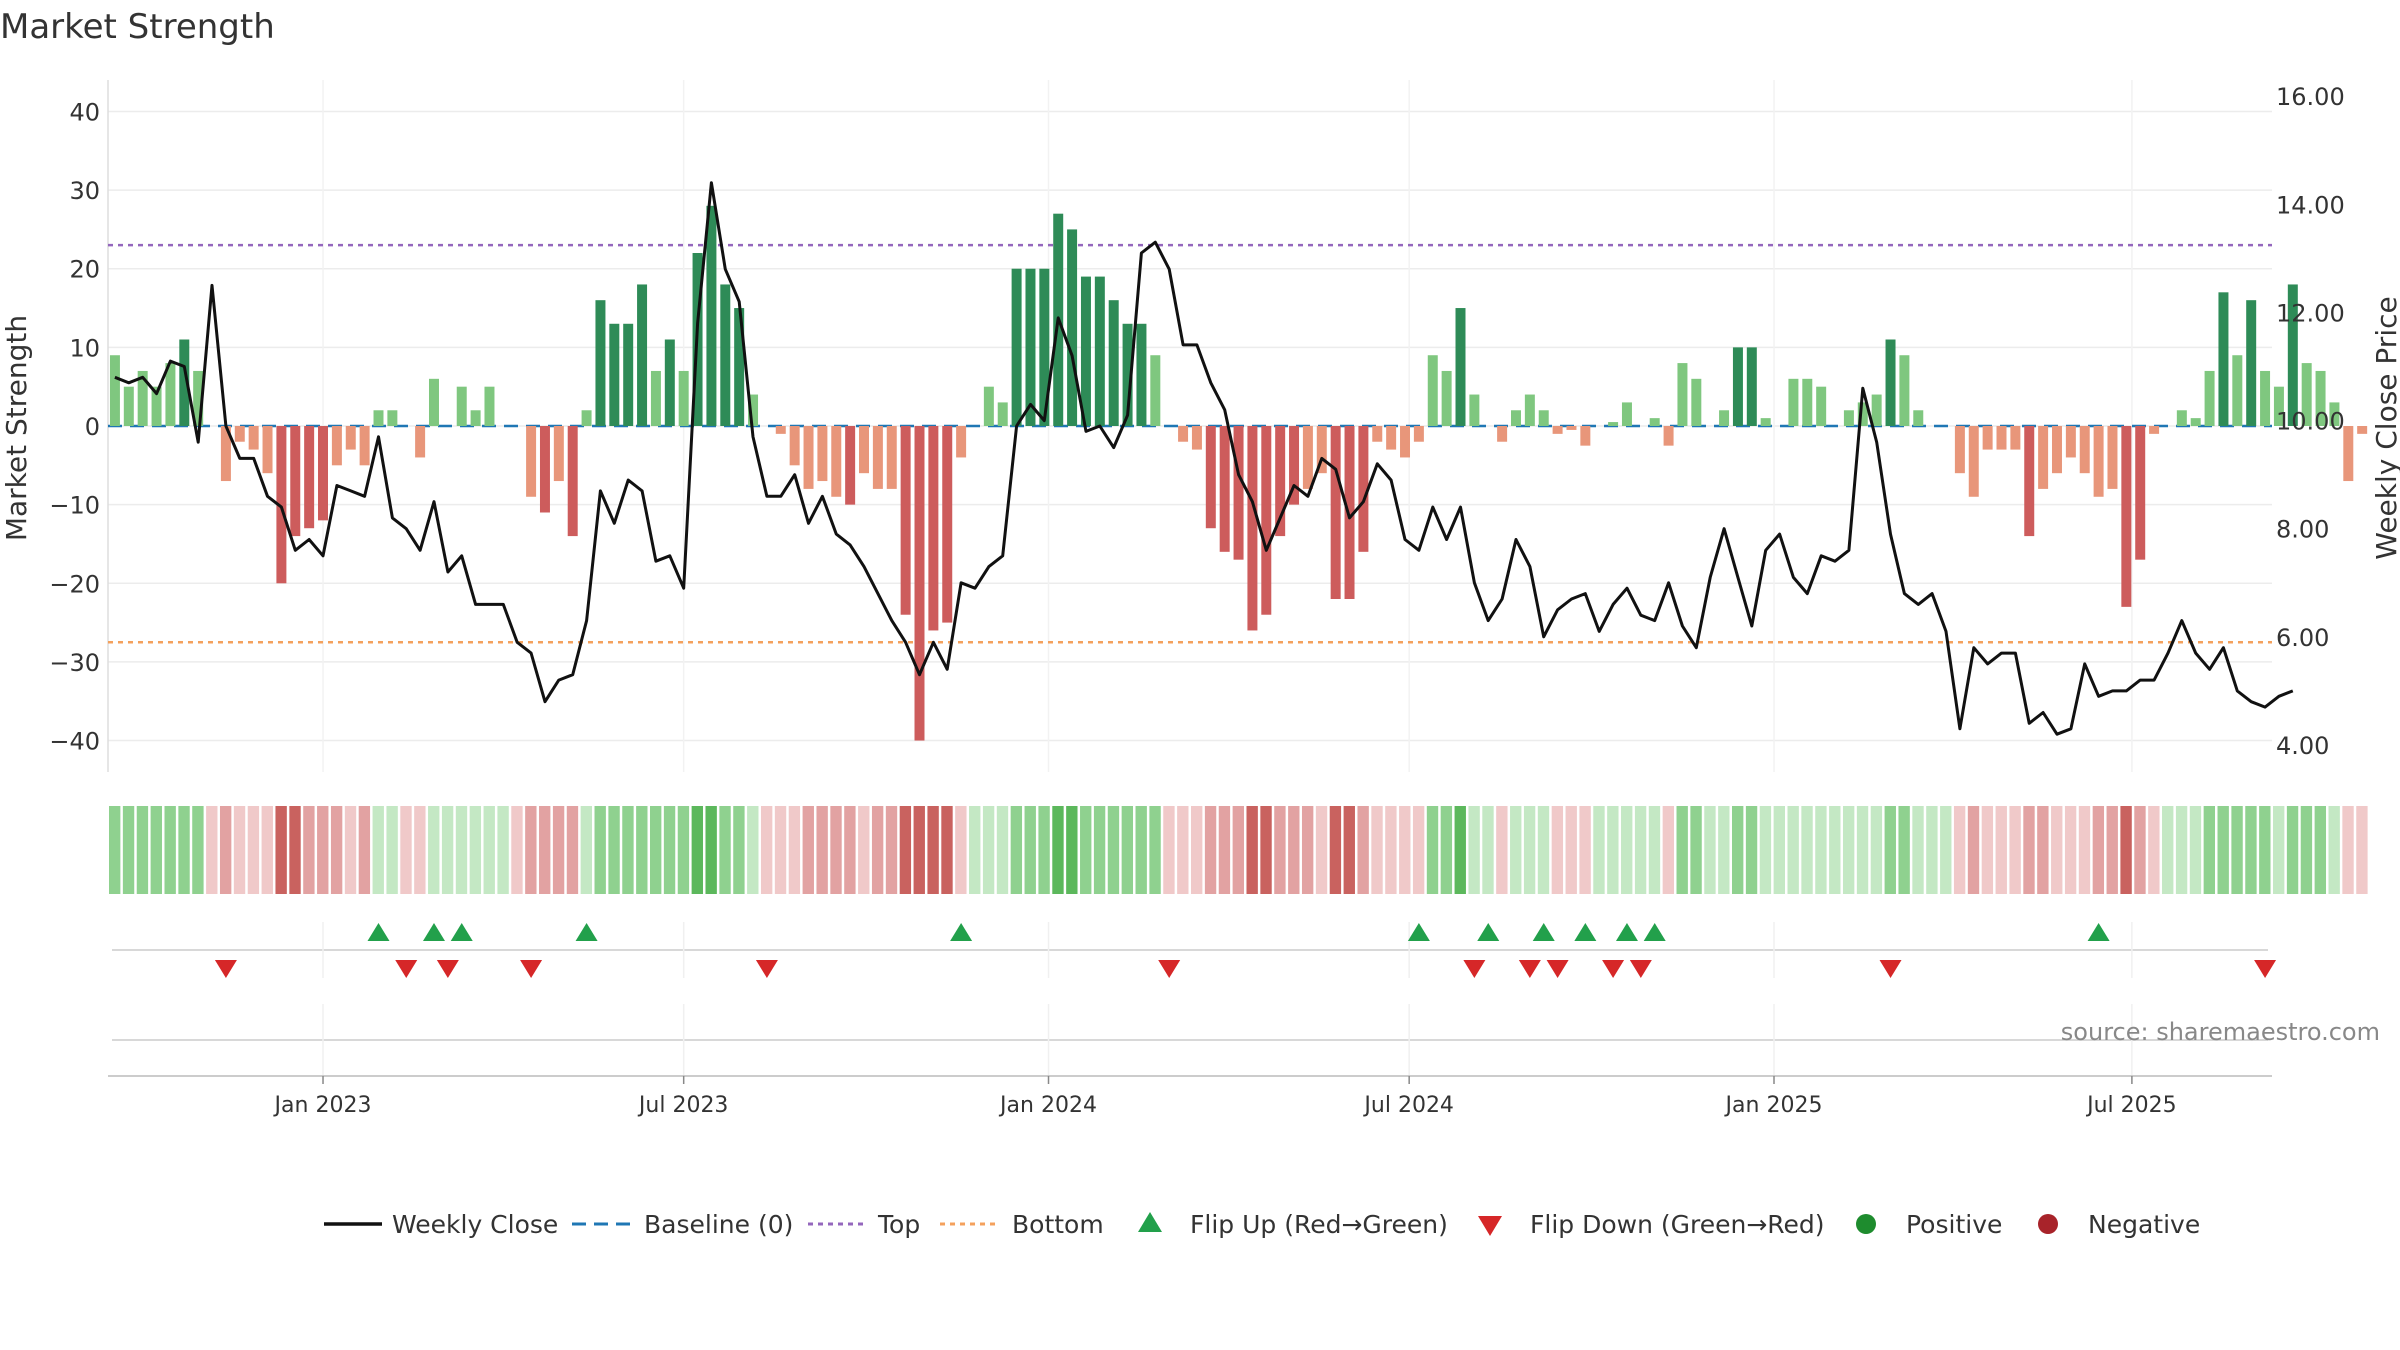 Image resolution: width=2400 pixels, height=1350 pixels. Describe the element at coordinates (475, 1224) in the screenshot. I see `legend-label: Weekly Close` at that location.